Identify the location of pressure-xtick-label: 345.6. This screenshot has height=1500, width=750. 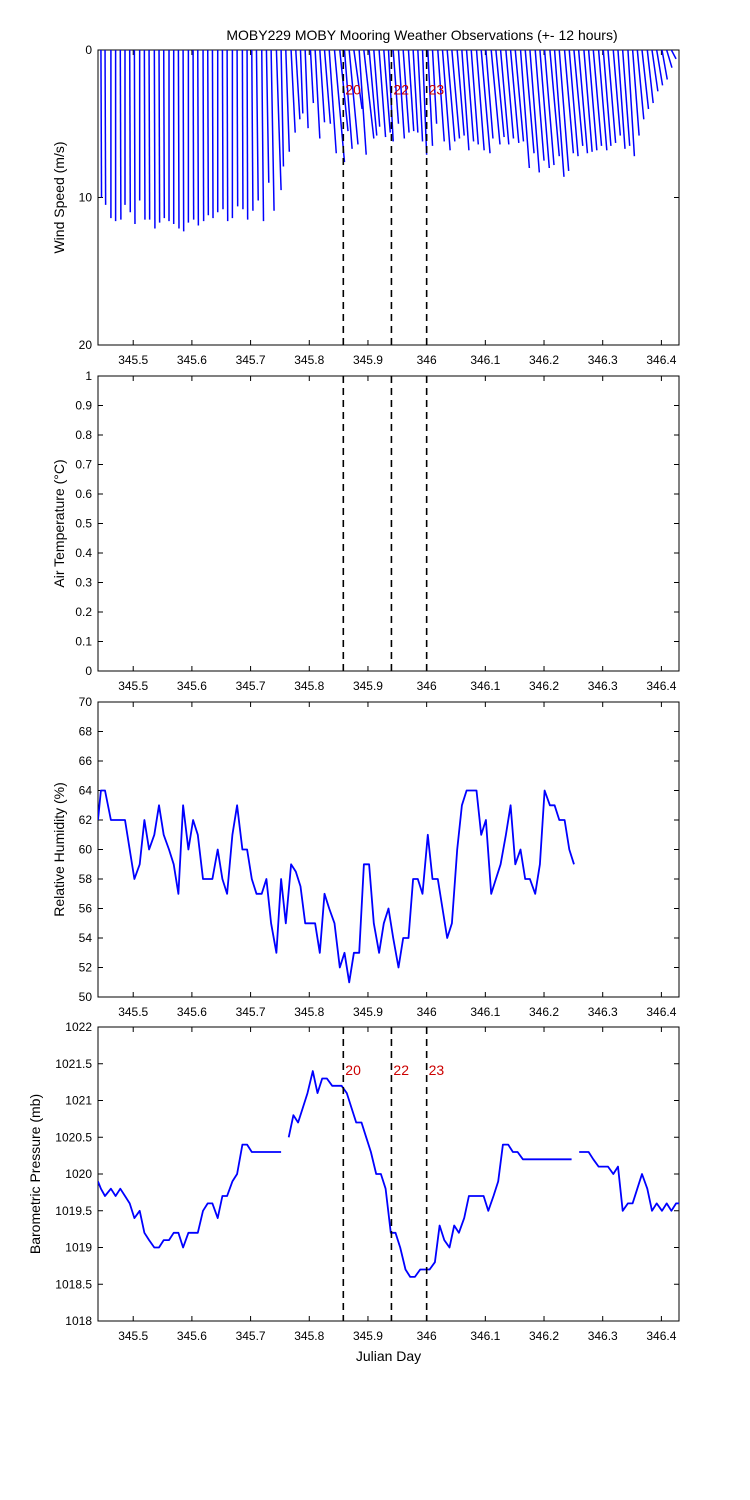
(192, 1336).